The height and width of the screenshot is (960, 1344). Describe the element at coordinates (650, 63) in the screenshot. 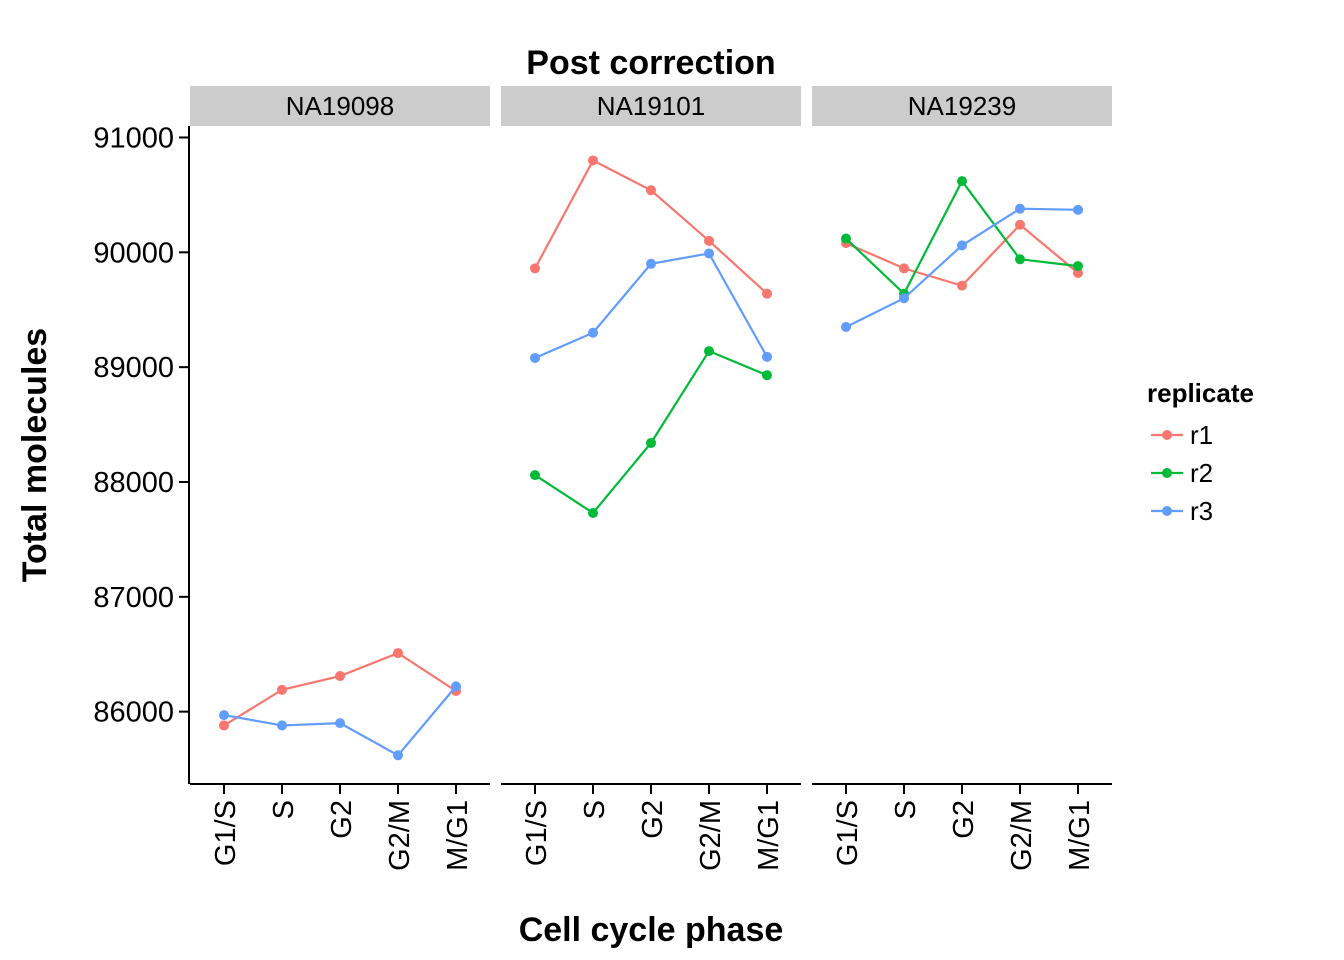

I see `chart-title: Post correction` at that location.